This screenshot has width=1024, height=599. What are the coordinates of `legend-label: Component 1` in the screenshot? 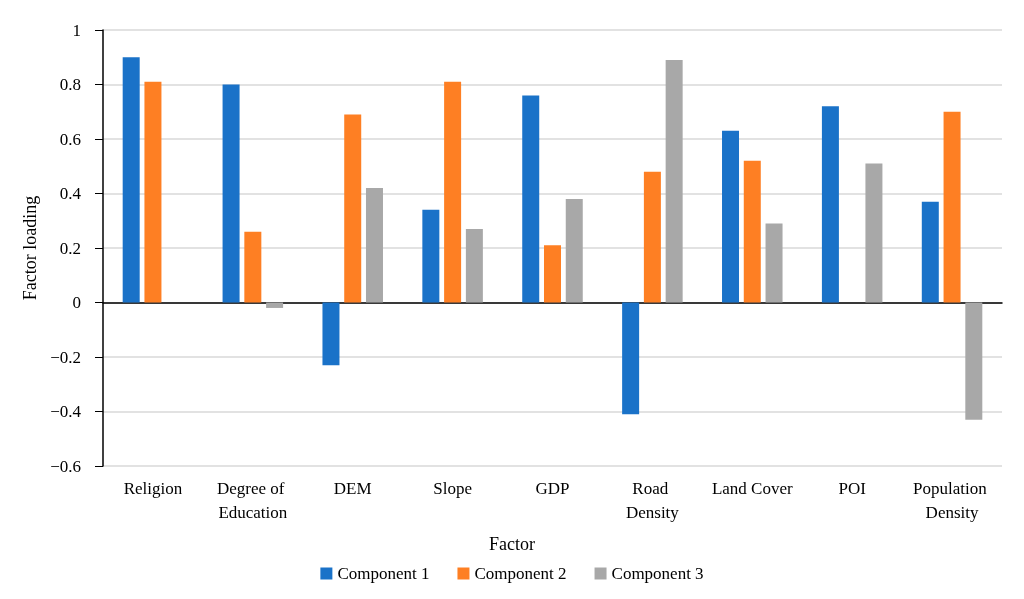 It's located at (383, 573).